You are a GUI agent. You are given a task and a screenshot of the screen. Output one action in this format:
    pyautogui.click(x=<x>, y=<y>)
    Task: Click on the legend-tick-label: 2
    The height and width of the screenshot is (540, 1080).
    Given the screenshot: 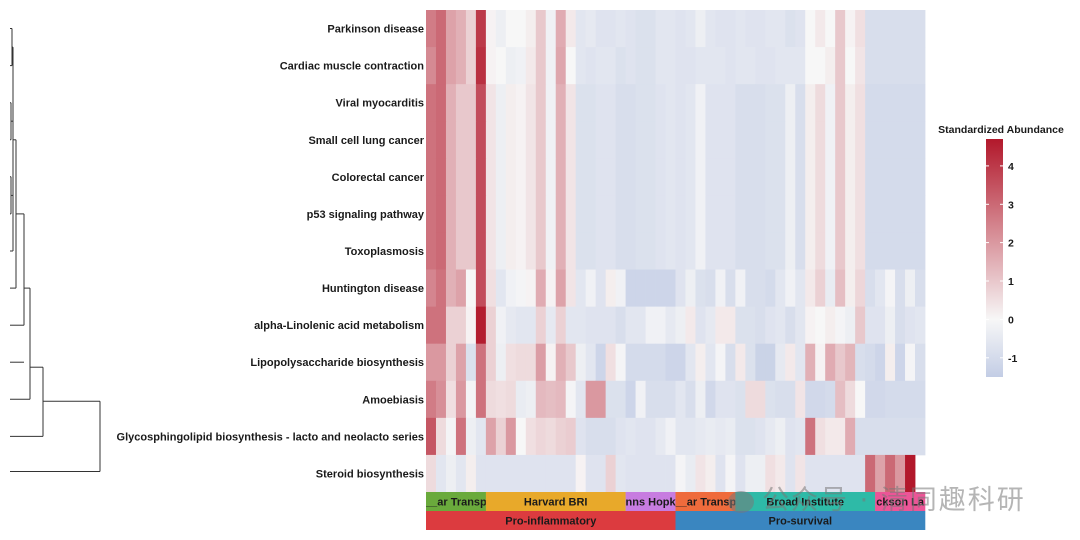 What is the action you would take?
    pyautogui.click(x=1011, y=244)
    